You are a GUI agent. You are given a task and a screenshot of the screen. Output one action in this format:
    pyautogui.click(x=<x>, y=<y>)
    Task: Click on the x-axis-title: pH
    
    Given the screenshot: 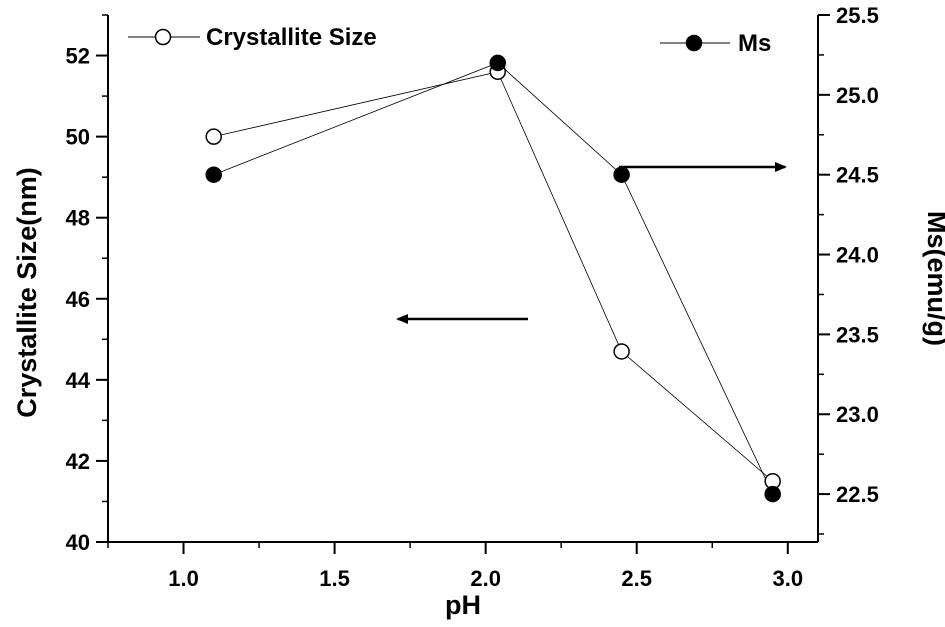 What is the action you would take?
    pyautogui.click(x=463, y=605)
    